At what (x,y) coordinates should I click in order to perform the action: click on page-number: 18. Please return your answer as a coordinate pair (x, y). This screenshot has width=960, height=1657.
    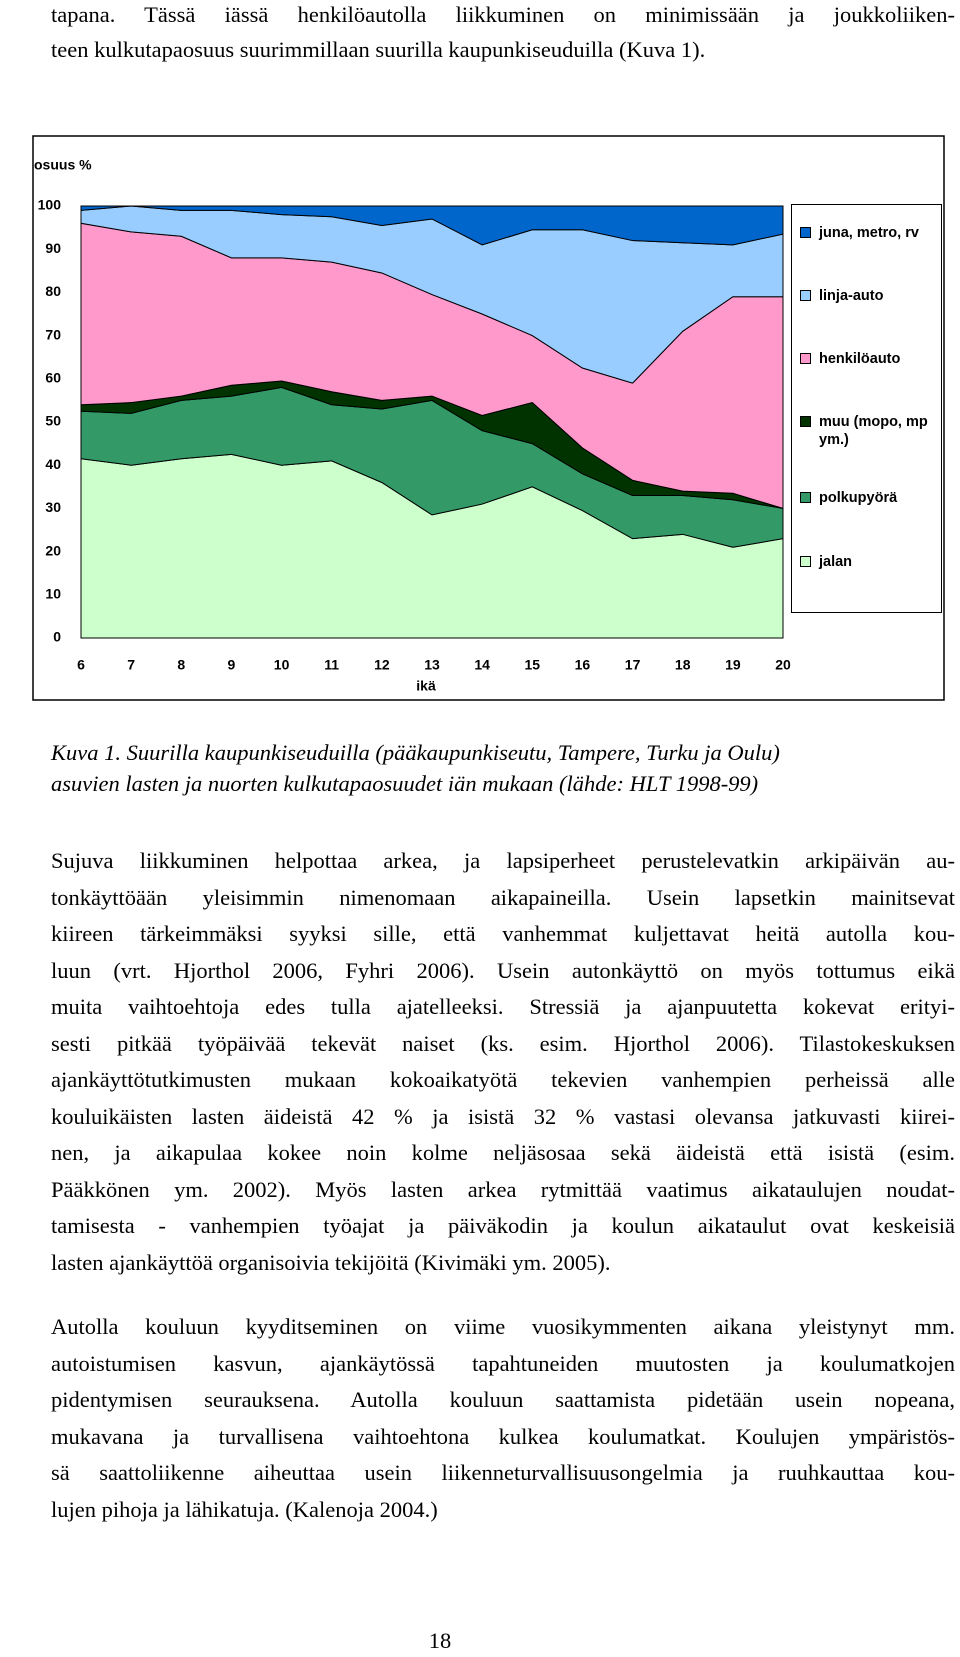
    Looking at the image, I should click on (440, 1640).